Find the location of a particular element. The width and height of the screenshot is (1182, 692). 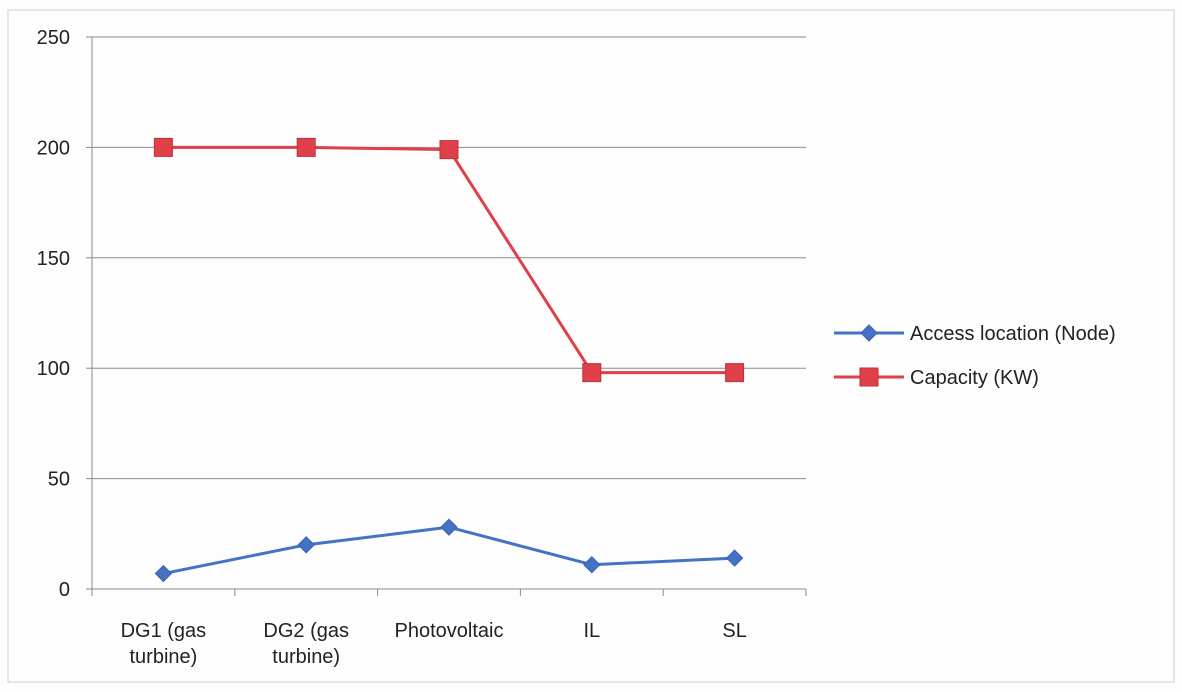

x-tick-label-line: IL is located at coordinates (591, 631).